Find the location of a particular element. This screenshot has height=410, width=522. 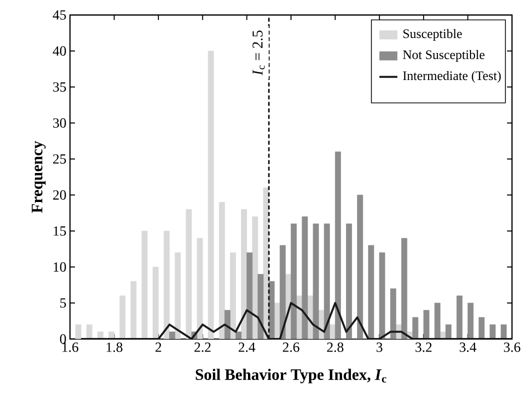

y-tick-label: 25 is located at coordinates (59, 159).